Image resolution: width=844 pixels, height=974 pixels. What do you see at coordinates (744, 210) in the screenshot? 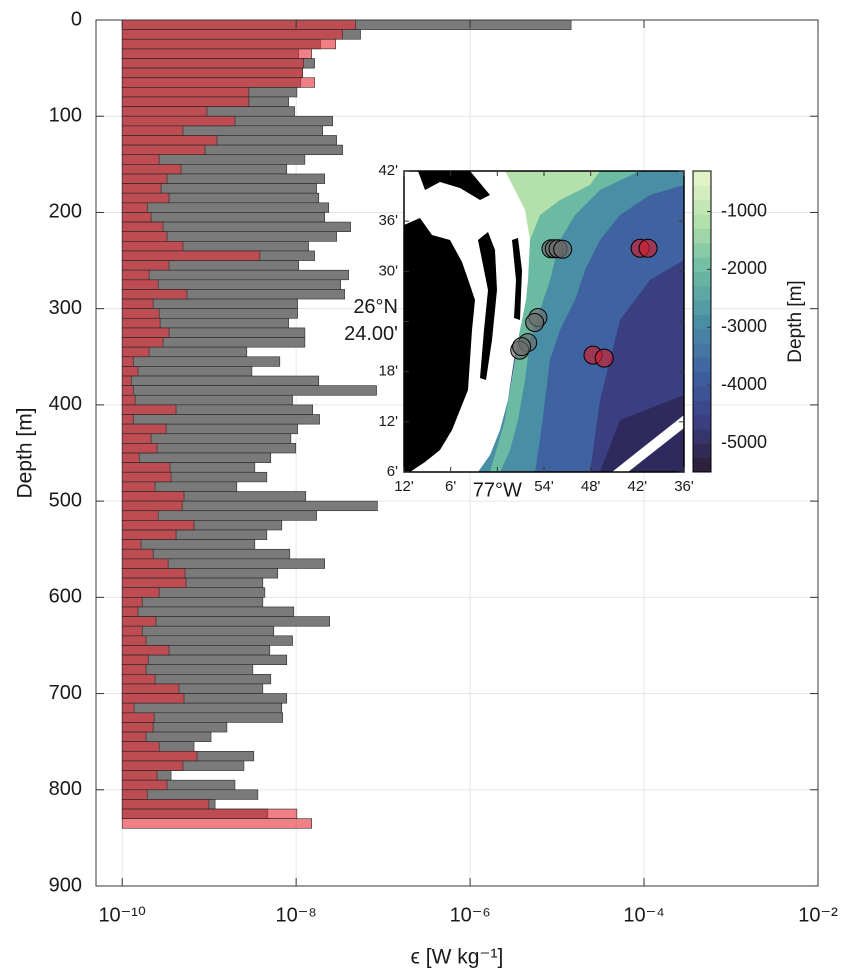
I see `colorbar-tick-label: -1000` at bounding box center [744, 210].